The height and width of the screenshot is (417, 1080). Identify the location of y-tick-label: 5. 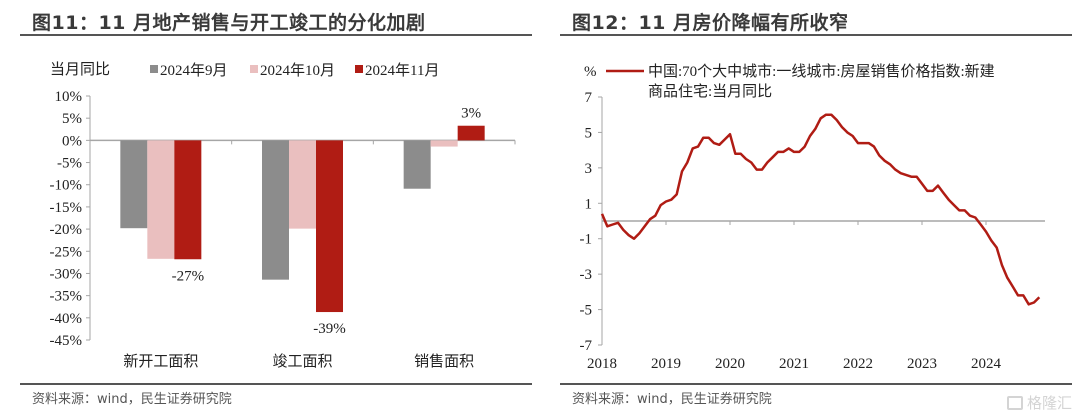
(589, 133).